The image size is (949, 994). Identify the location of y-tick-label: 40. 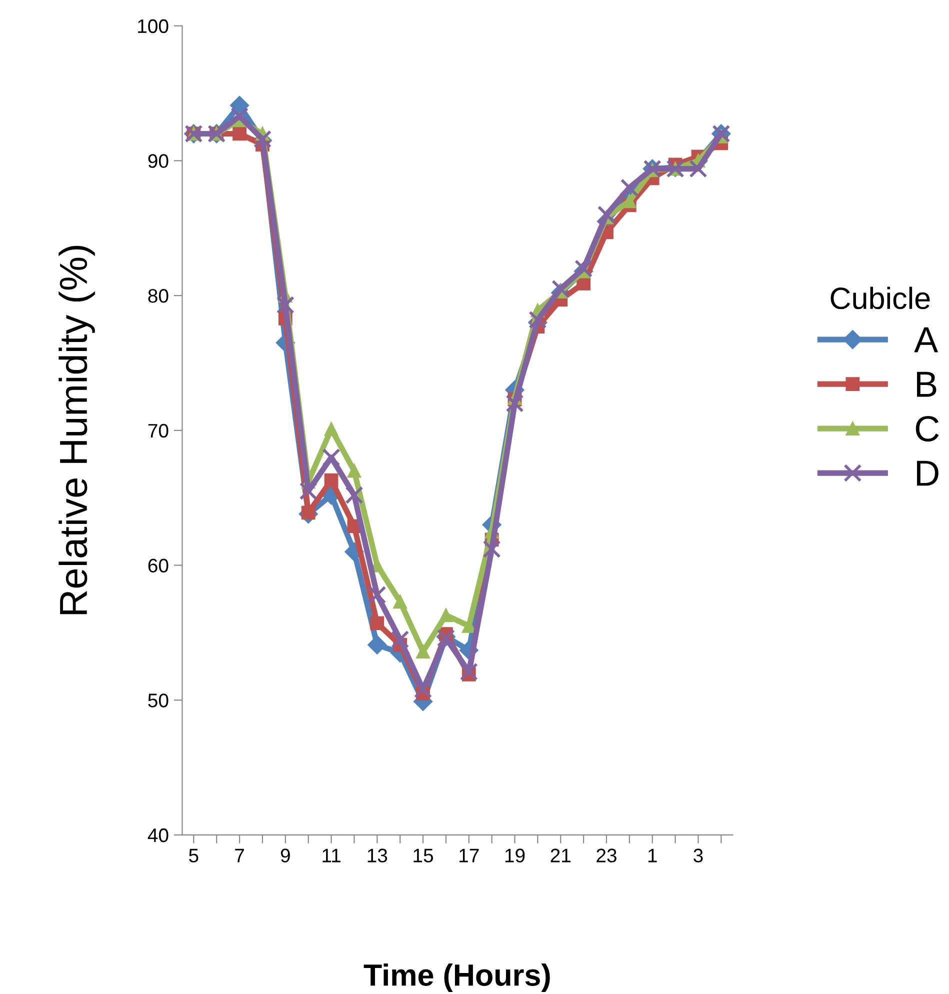
(158, 835).